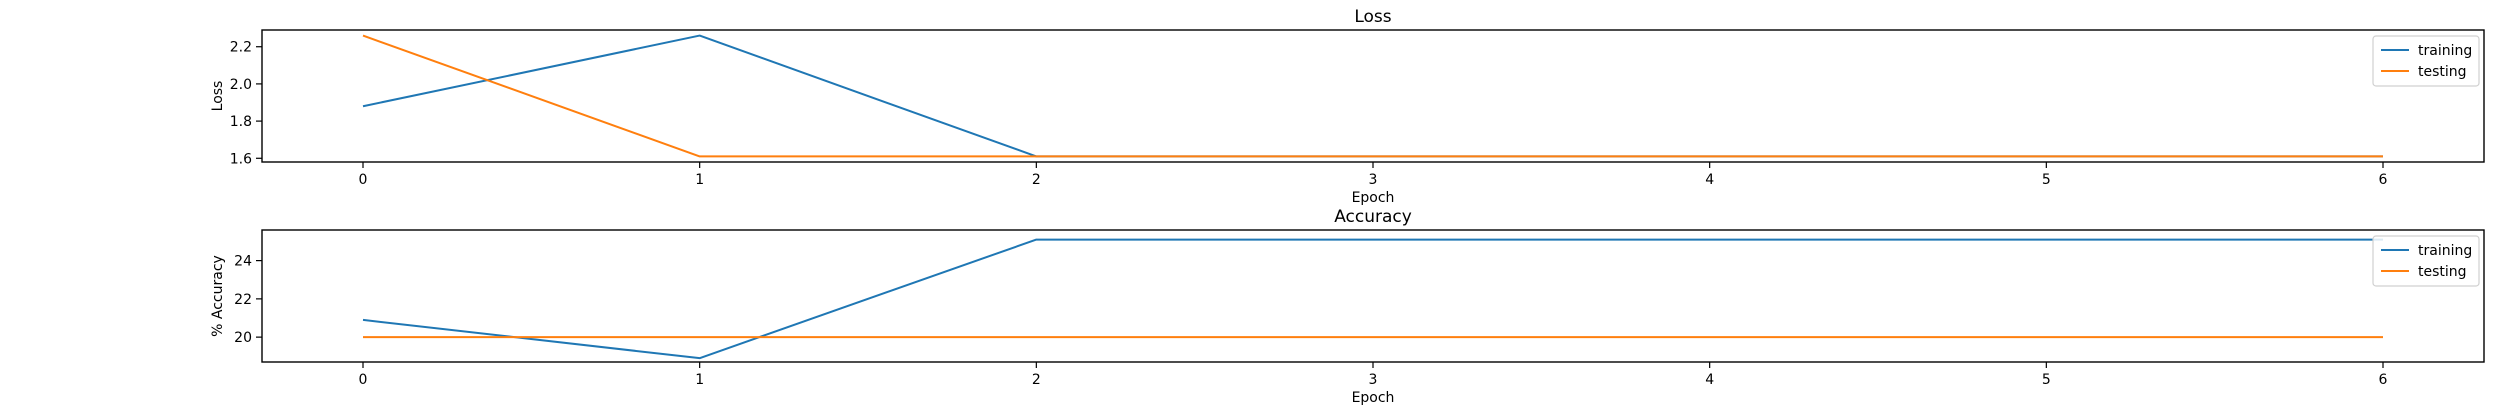 This screenshot has width=2516, height=409. What do you see at coordinates (2445, 251) in the screenshot?
I see `accuracy-legend-label-training: training` at bounding box center [2445, 251].